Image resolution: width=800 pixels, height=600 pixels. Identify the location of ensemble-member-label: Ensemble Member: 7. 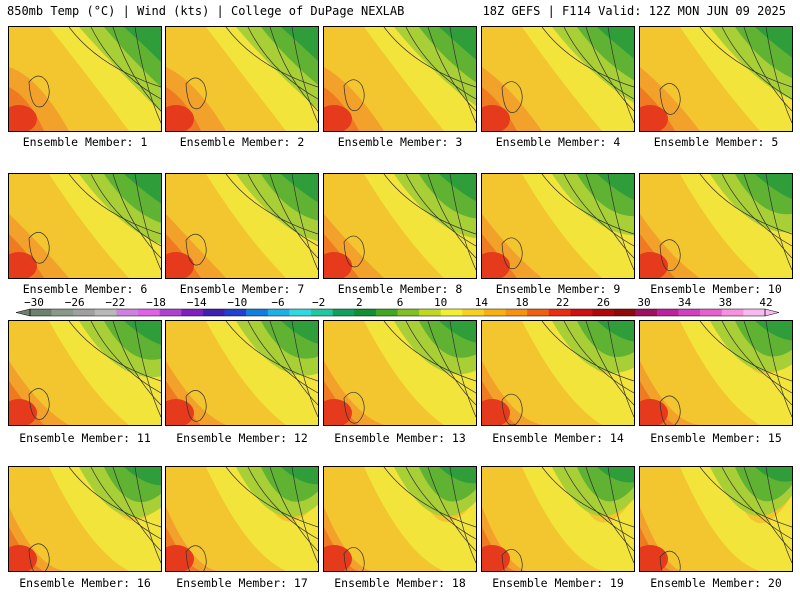
(242, 289).